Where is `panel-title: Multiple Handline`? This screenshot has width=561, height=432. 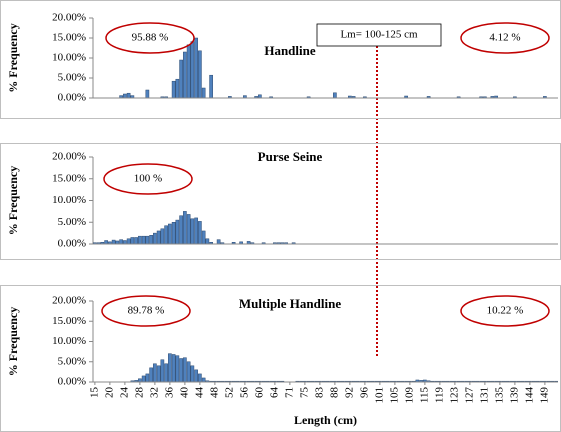 panel-title: Multiple Handline is located at coordinates (290, 303).